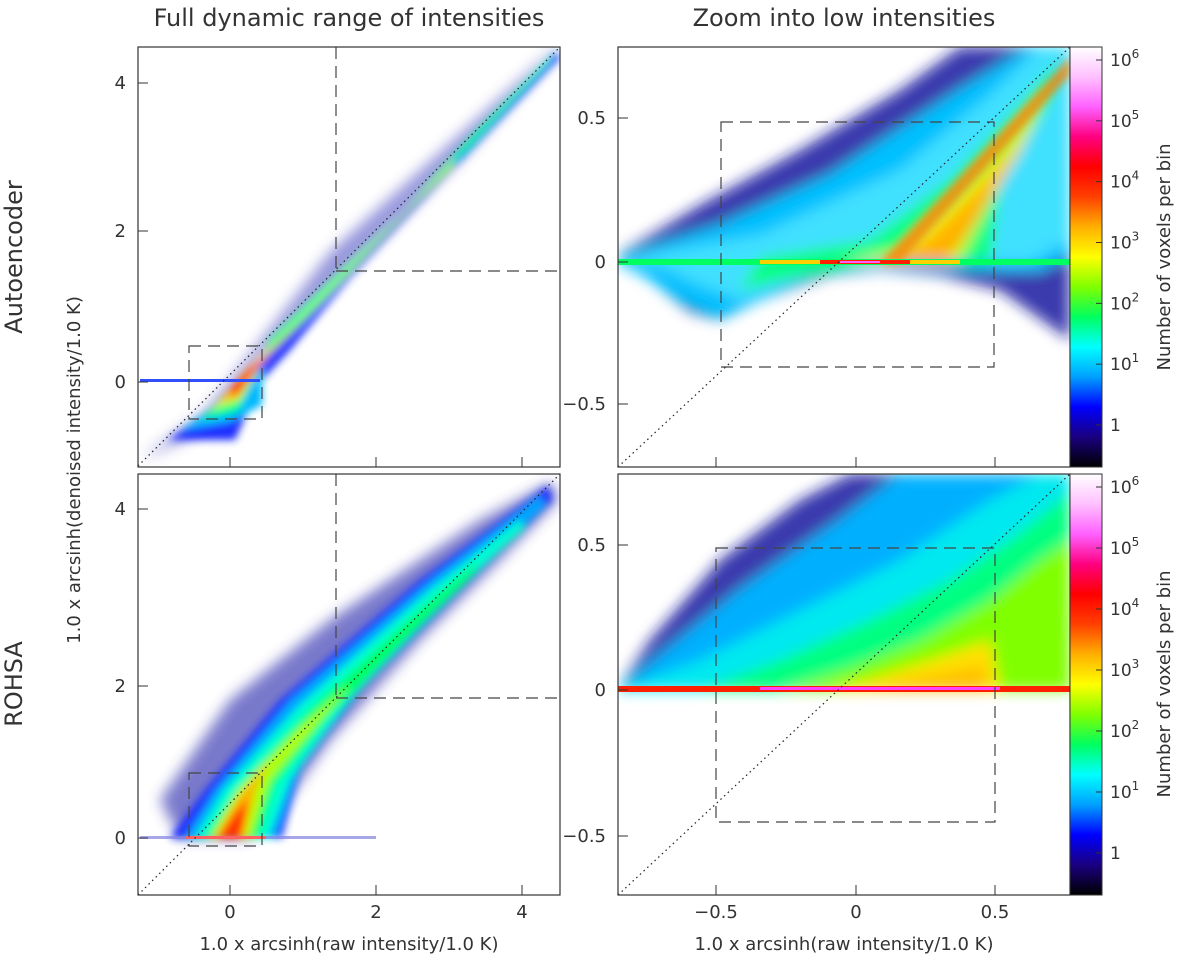 The image size is (1200, 965). I want to click on xtick-label: −0.5, so click(716, 912).